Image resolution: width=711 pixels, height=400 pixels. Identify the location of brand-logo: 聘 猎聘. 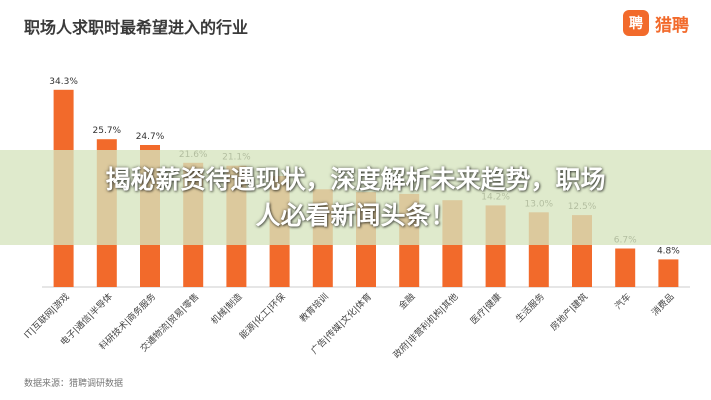
(656, 23).